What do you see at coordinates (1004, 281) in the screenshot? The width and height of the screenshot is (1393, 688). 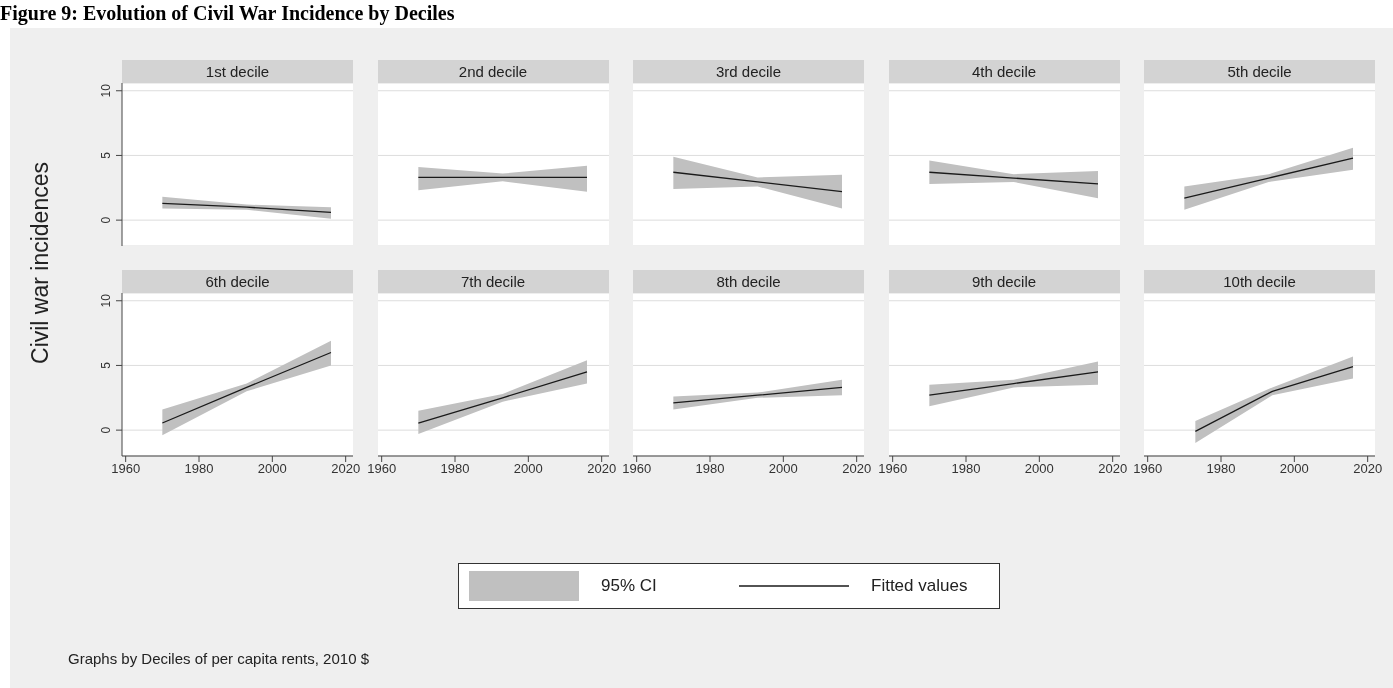 I see `chart-title: 9th decile` at bounding box center [1004, 281].